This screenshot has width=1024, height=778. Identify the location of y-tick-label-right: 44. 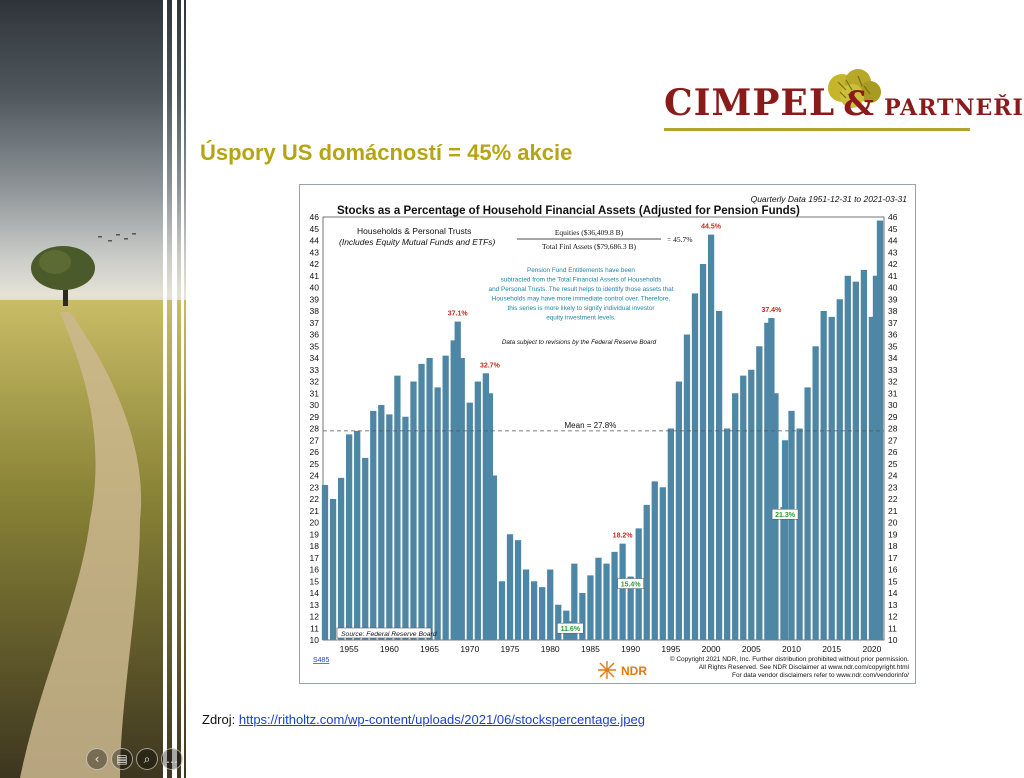
(893, 241).